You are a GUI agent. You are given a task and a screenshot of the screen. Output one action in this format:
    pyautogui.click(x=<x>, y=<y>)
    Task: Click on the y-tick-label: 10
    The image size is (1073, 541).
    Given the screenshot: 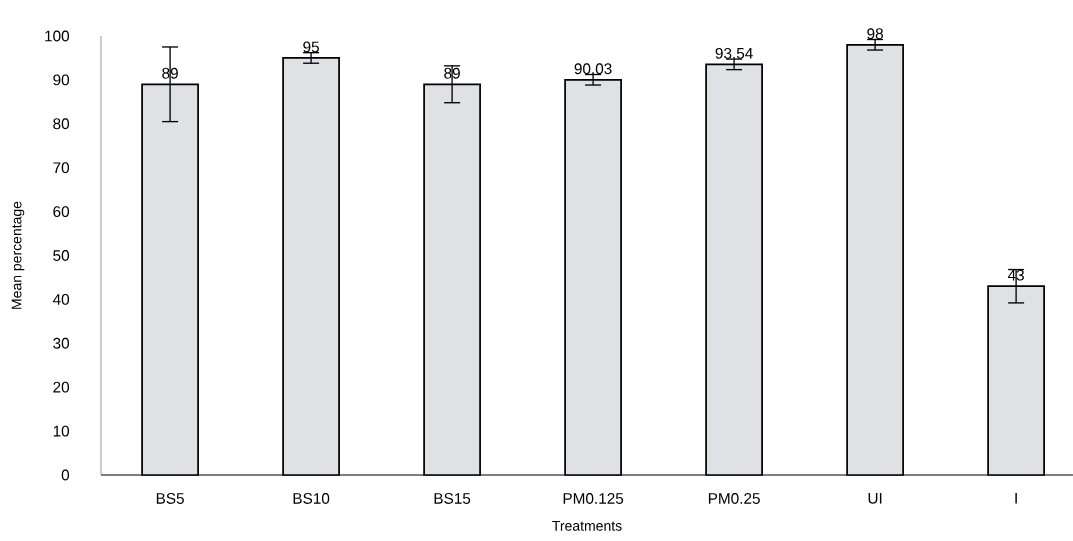 What is the action you would take?
    pyautogui.click(x=61, y=431)
    